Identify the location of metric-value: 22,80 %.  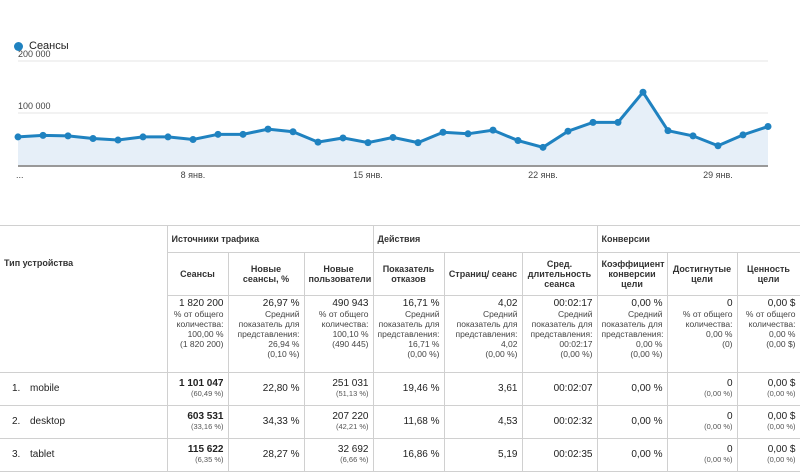
(281, 388).